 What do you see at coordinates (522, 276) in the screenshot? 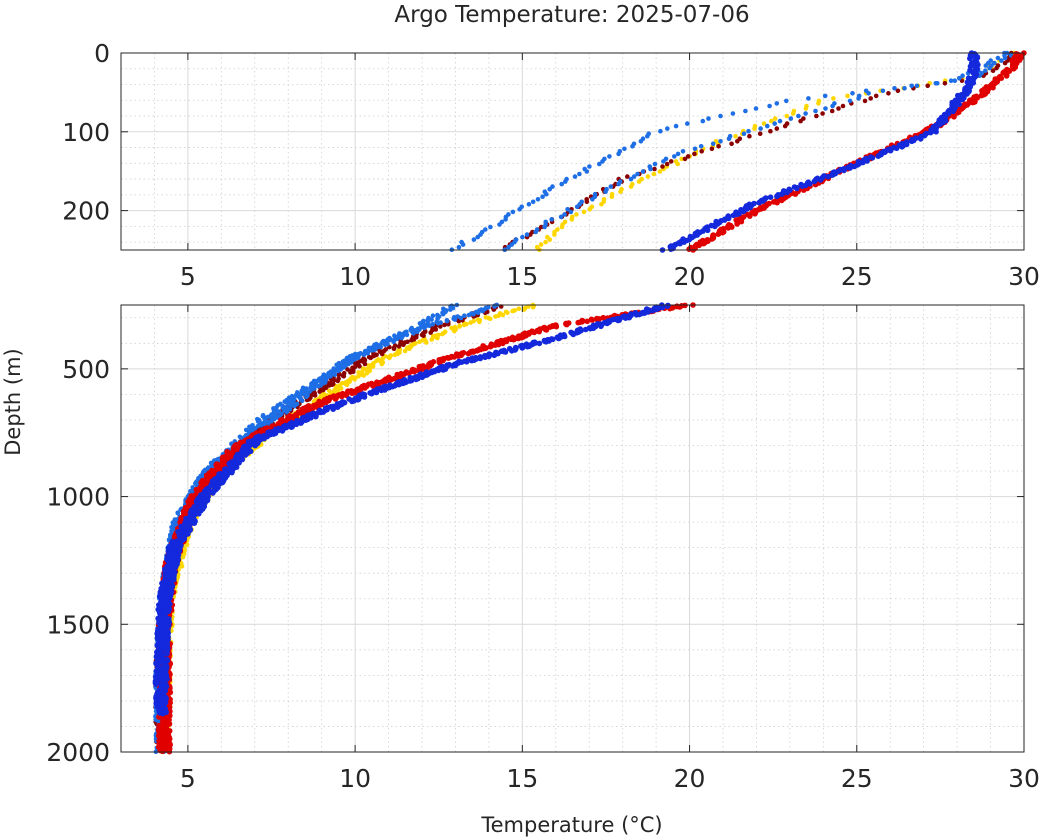
I see `x-tick-label: 15` at bounding box center [522, 276].